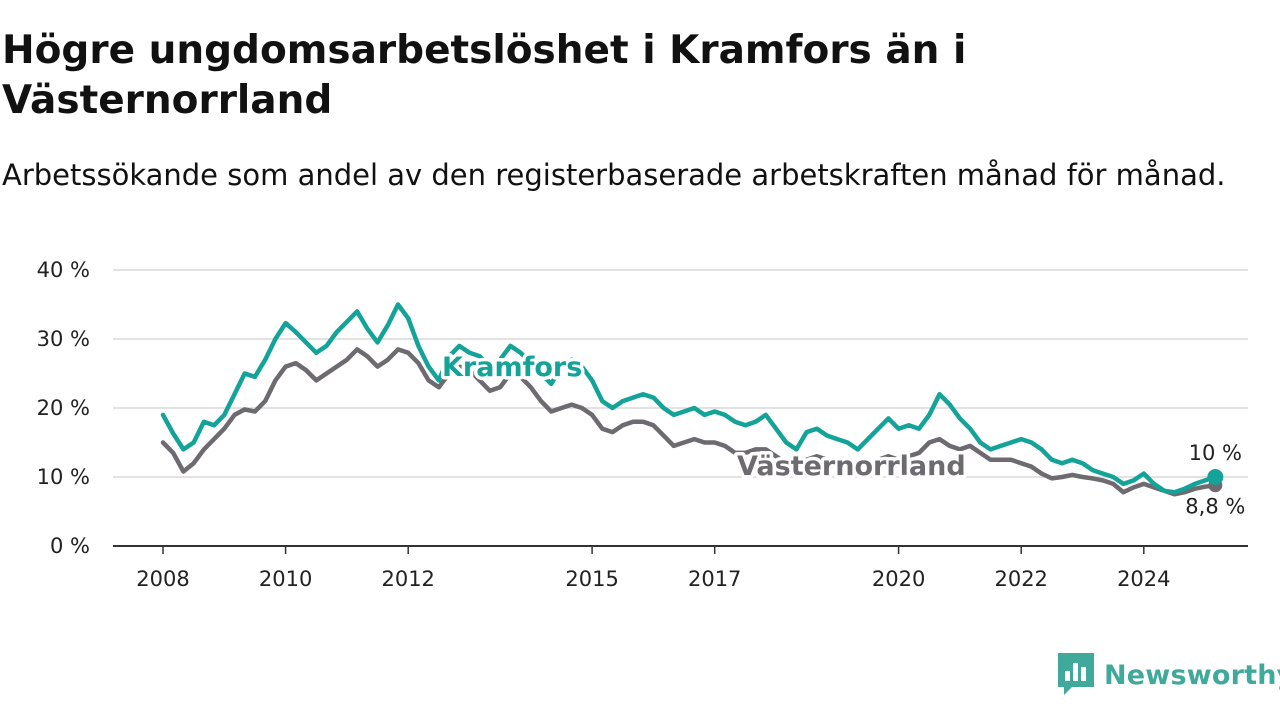 The height and width of the screenshot is (720, 1280). I want to click on end-marker-kramfors, so click(1215, 477).